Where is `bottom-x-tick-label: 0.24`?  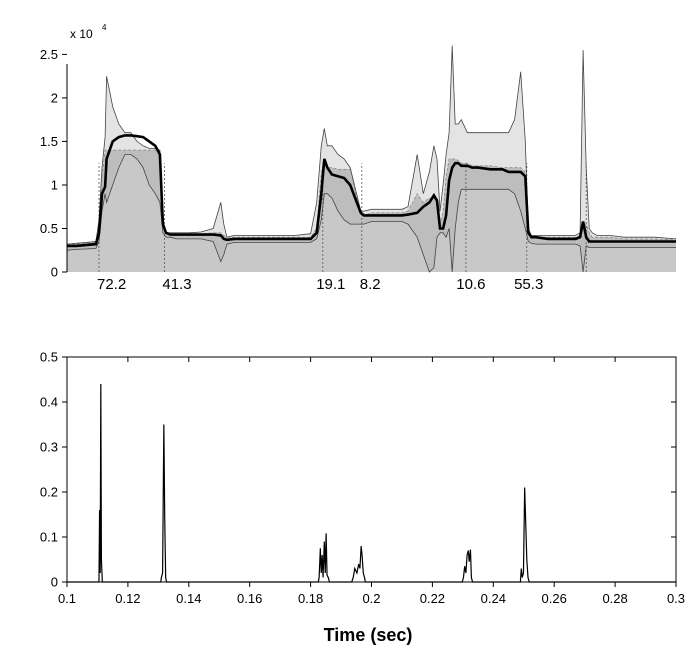 bottom-x-tick-label: 0.24 is located at coordinates (493, 598).